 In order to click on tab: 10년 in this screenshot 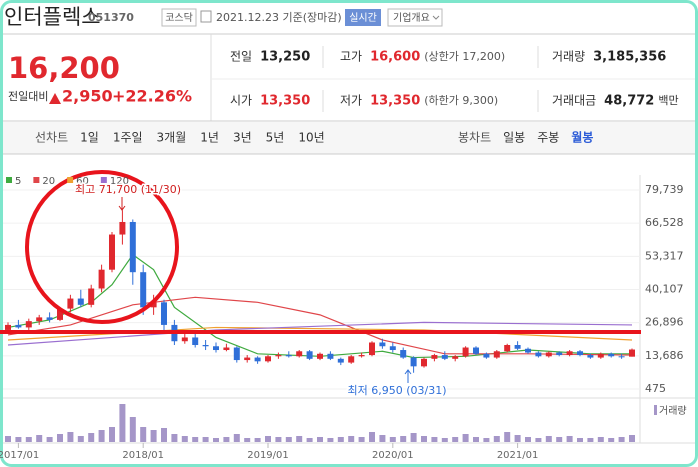, I will do `click(311, 138)`.